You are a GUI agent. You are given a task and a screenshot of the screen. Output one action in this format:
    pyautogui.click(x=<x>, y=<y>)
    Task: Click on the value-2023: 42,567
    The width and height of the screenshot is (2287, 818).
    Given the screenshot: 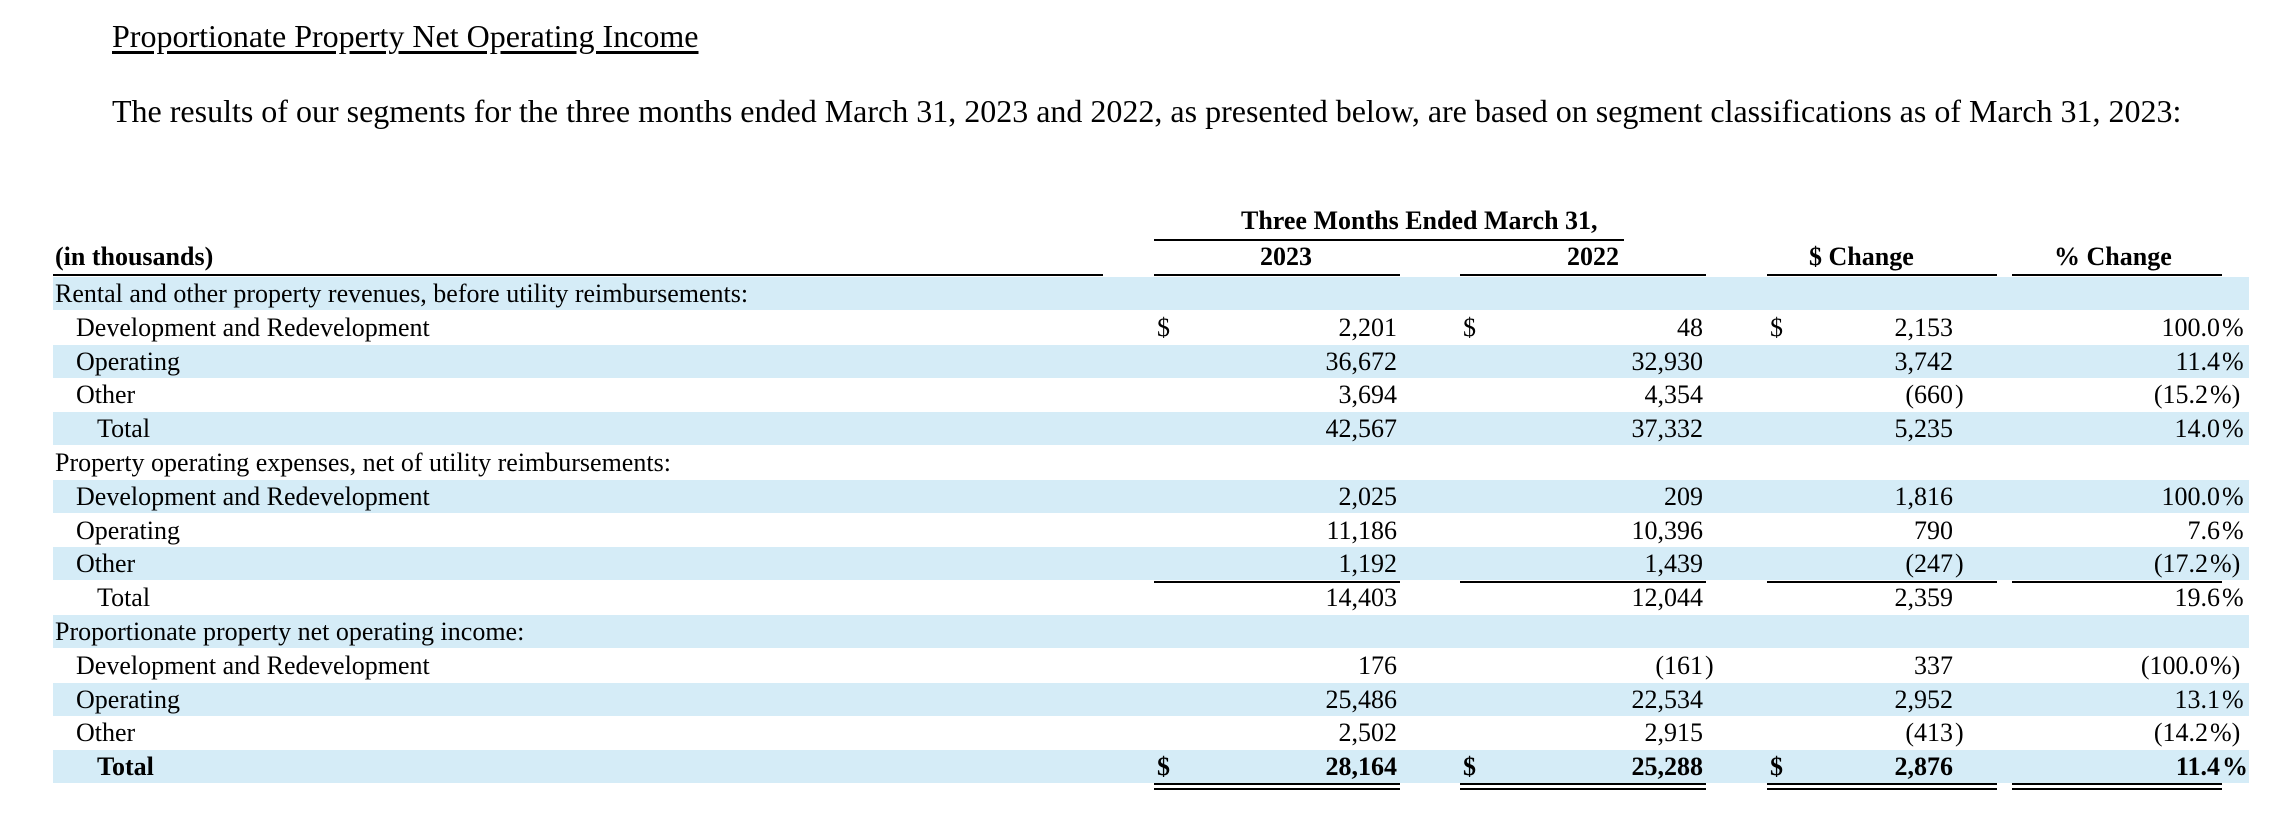 What is the action you would take?
    pyautogui.click(x=1361, y=429)
    